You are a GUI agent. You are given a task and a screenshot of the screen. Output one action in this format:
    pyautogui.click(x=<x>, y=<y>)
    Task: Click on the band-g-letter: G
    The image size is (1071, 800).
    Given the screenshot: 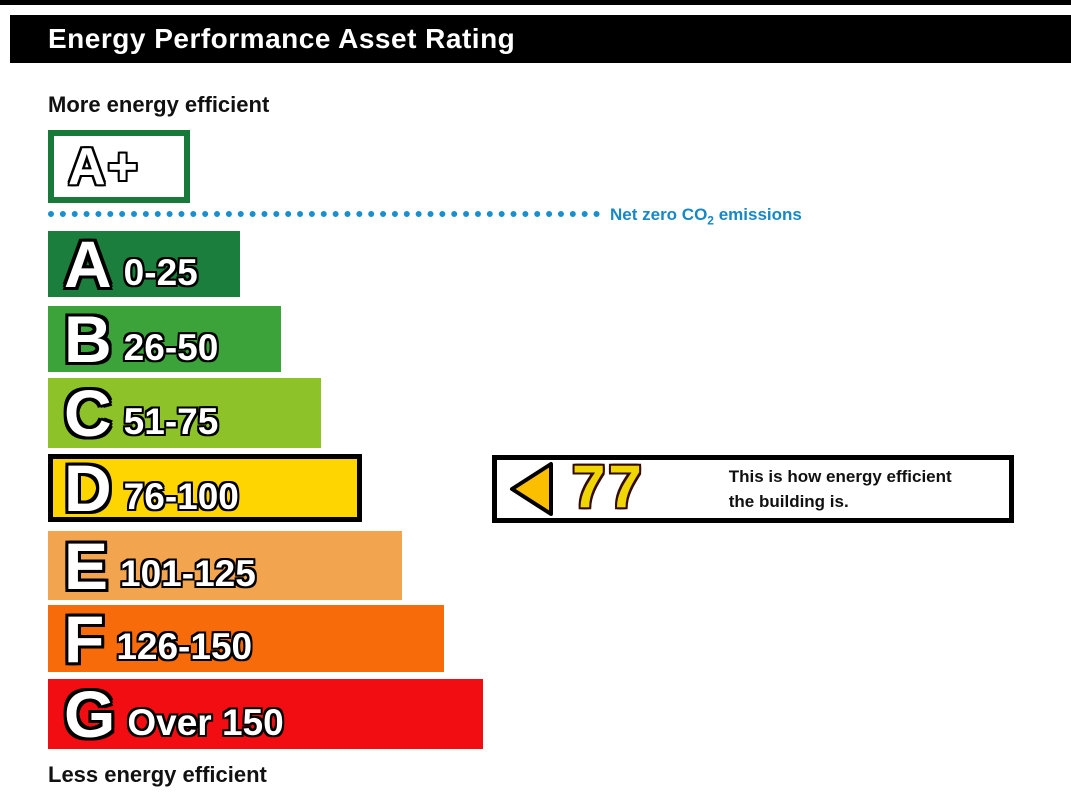 What is the action you would take?
    pyautogui.click(x=90, y=714)
    